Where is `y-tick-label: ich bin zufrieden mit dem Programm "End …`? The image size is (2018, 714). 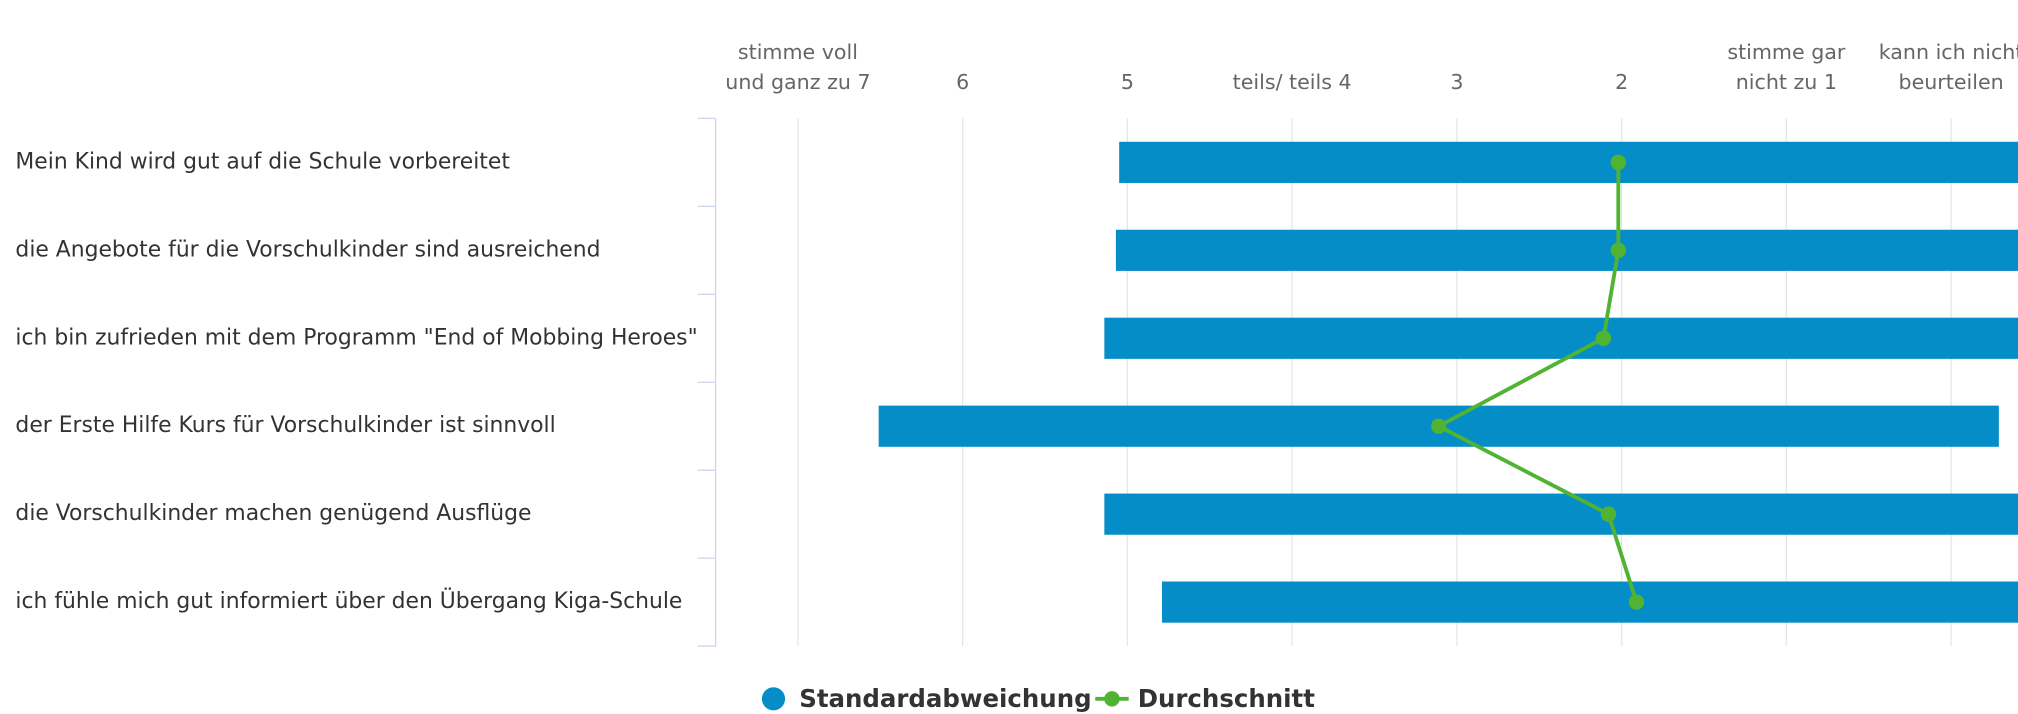 y-tick-label: ich bin zufrieden mit dem Programm "End … is located at coordinates (356, 337).